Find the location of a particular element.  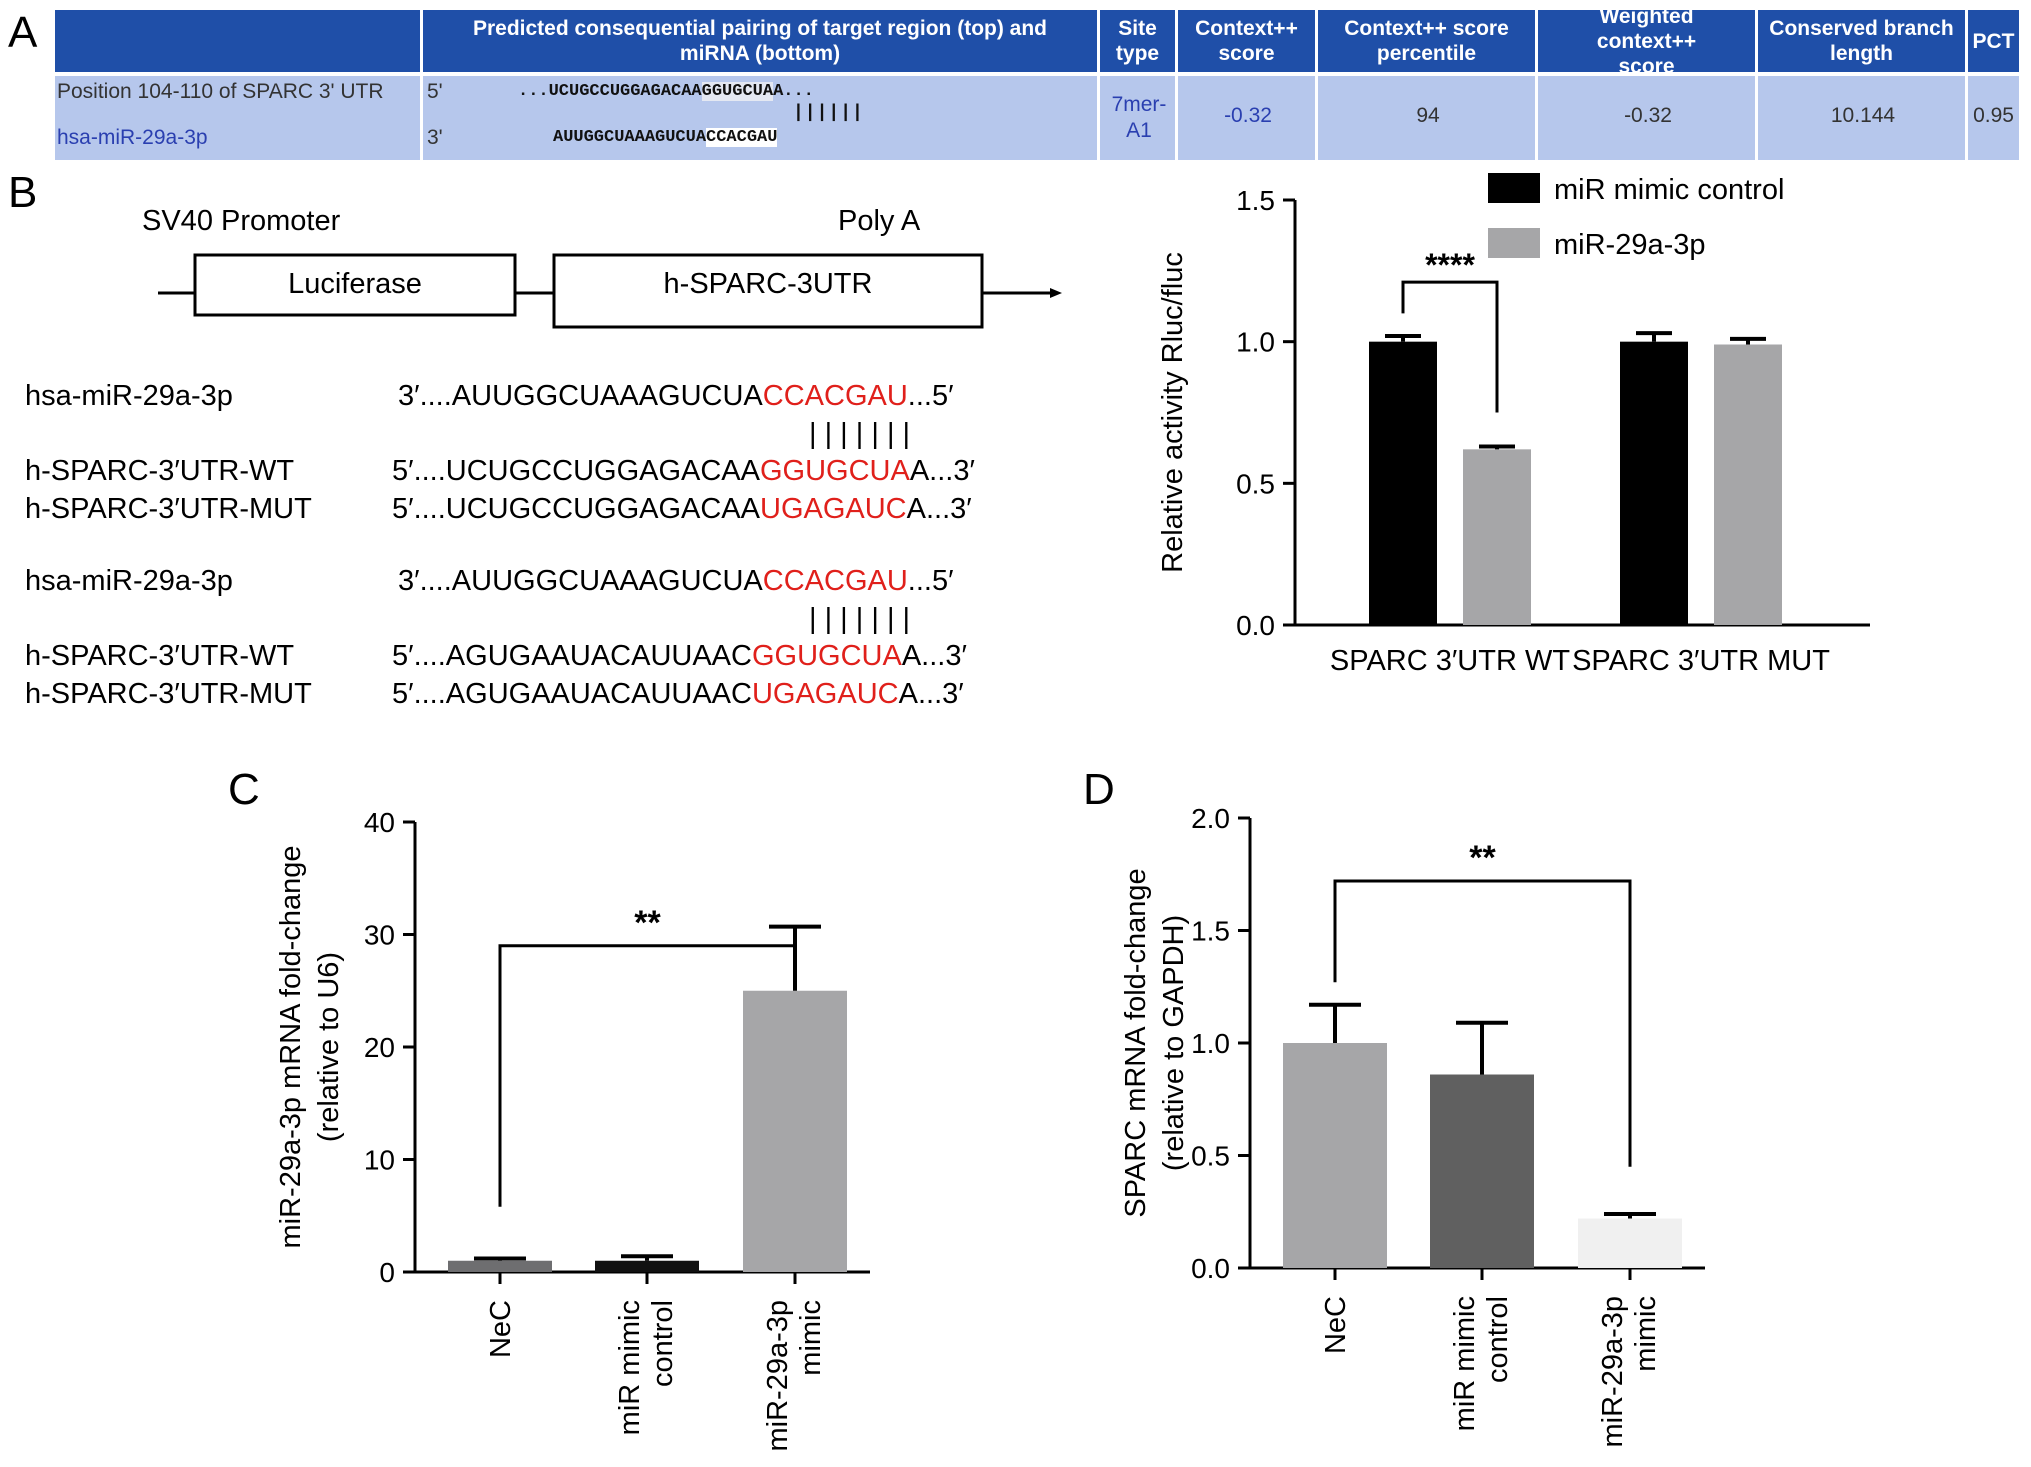

table-header-branch: Conserved branch length is located at coordinates (1863, 41).